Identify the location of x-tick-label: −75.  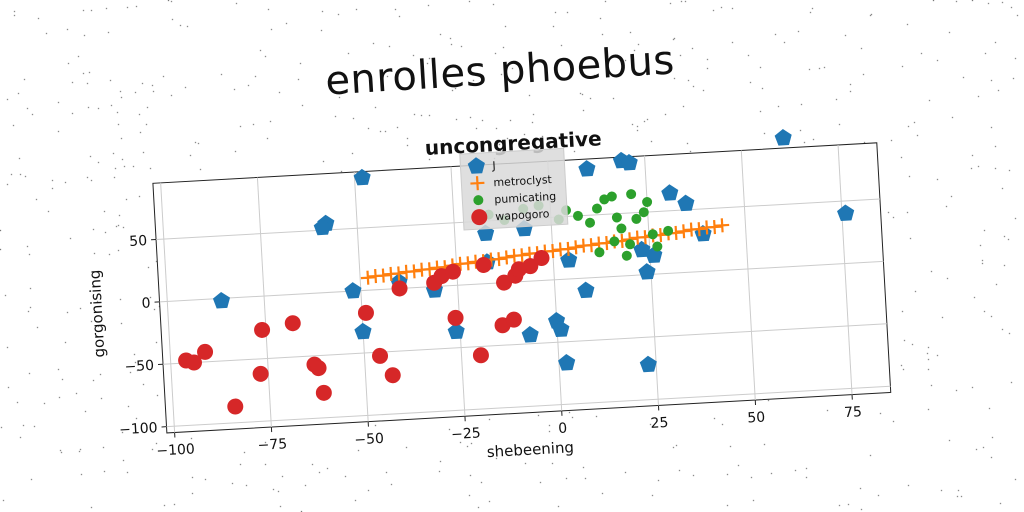
(272, 445).